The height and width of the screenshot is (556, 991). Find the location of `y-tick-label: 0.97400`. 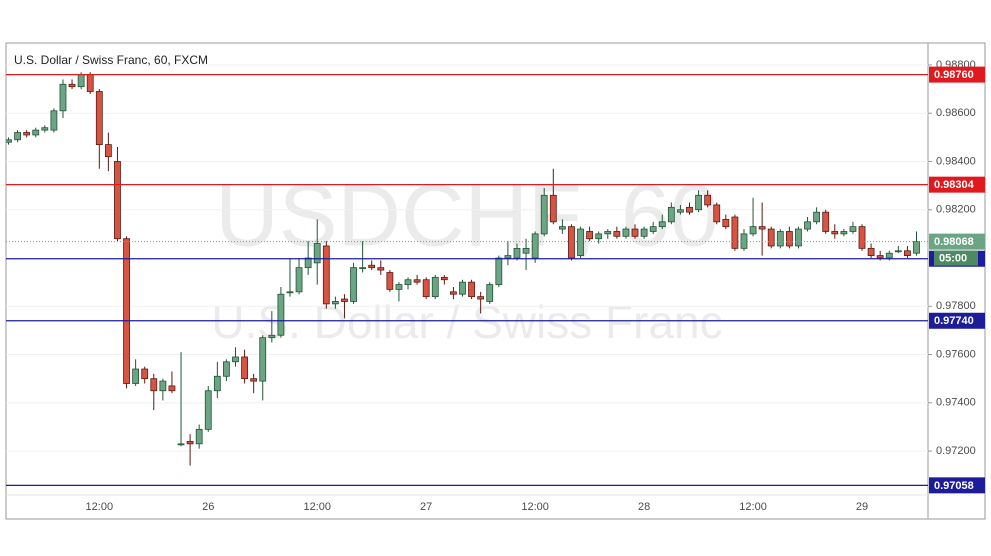

y-tick-label: 0.97400 is located at coordinates (956, 403).